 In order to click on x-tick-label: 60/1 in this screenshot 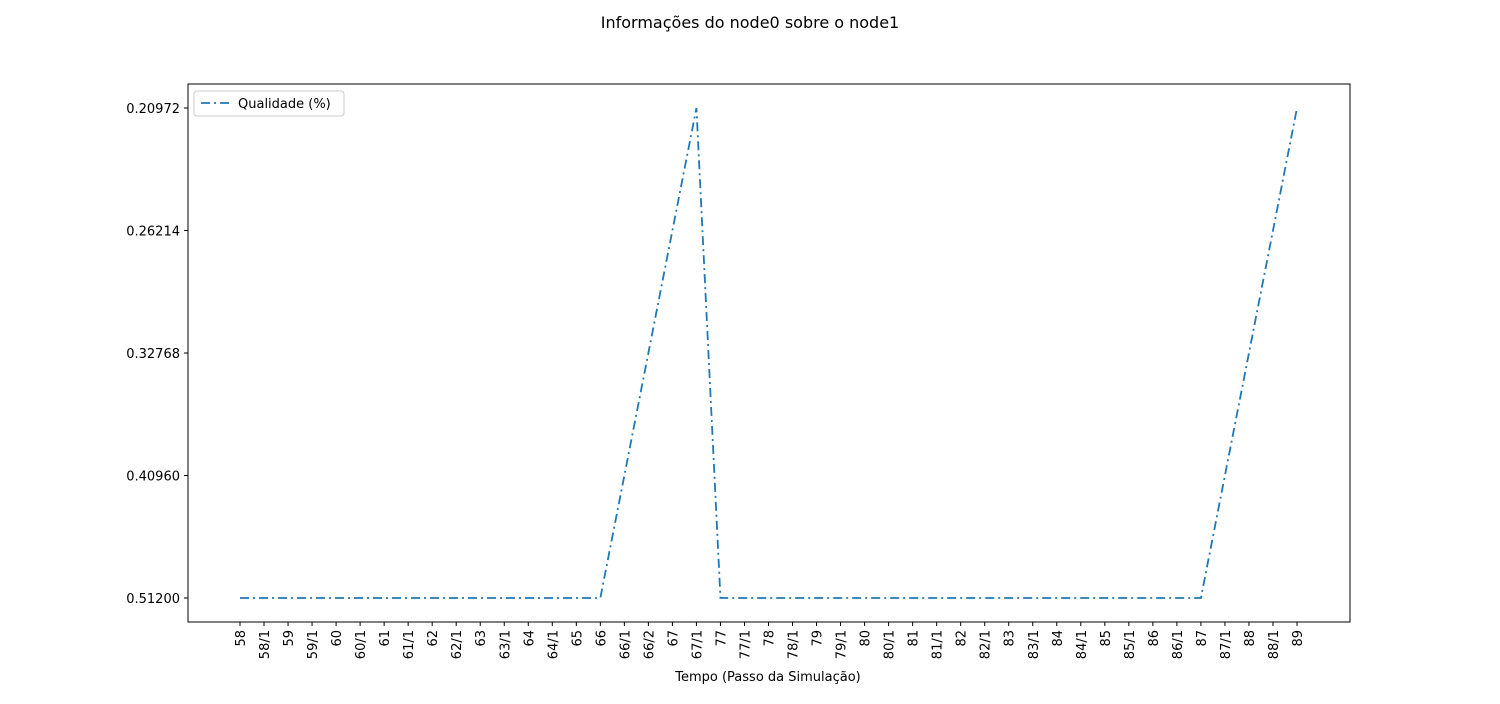, I will do `click(361, 644)`.